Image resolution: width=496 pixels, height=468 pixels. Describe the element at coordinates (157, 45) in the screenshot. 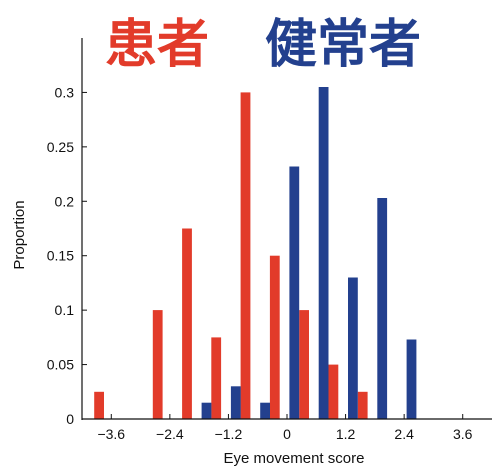

I see `legend-patients: 患者` at that location.